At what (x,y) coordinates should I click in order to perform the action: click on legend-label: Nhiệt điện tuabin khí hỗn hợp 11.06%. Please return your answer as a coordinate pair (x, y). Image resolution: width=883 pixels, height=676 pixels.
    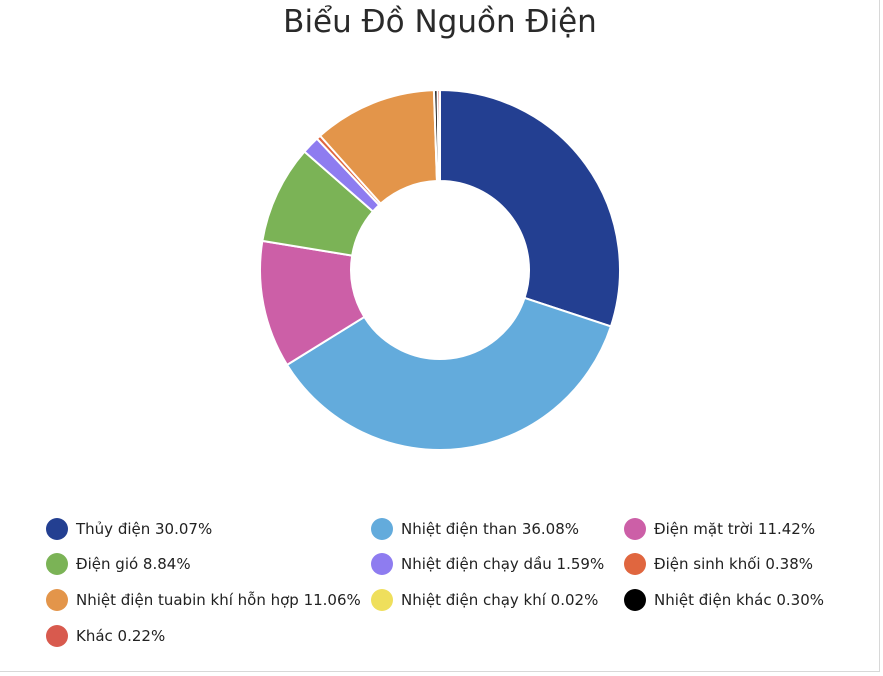
    Looking at the image, I should click on (218, 600).